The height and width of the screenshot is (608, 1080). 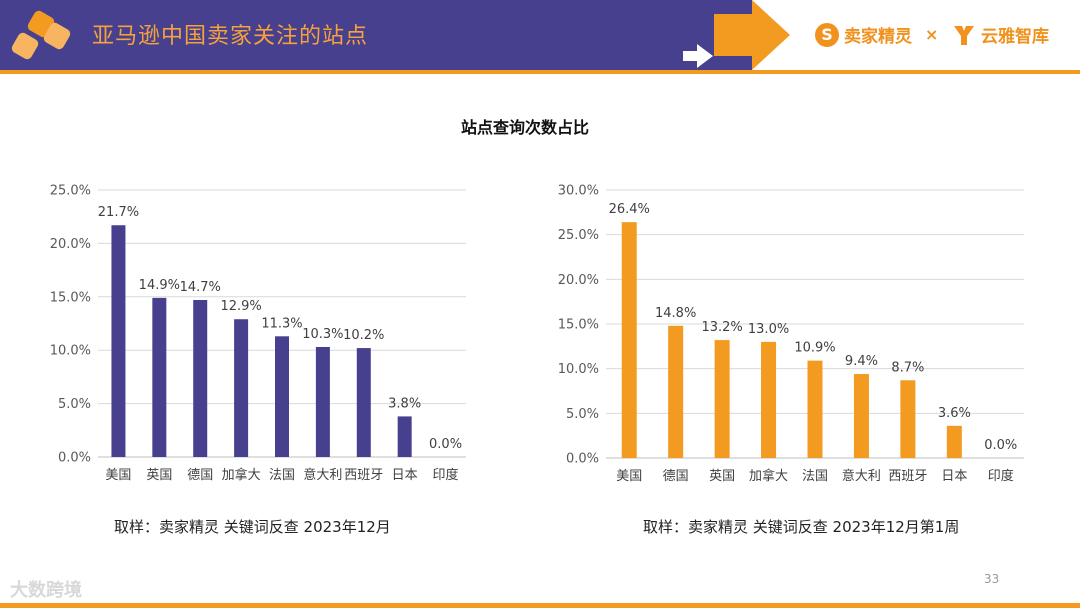 I want to click on data-label: 3.8%, so click(x=404, y=403).